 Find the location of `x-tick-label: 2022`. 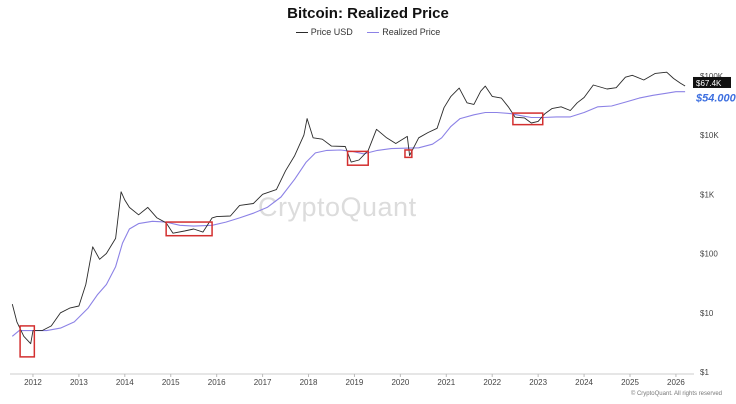

x-tick-label: 2022 is located at coordinates (492, 382).